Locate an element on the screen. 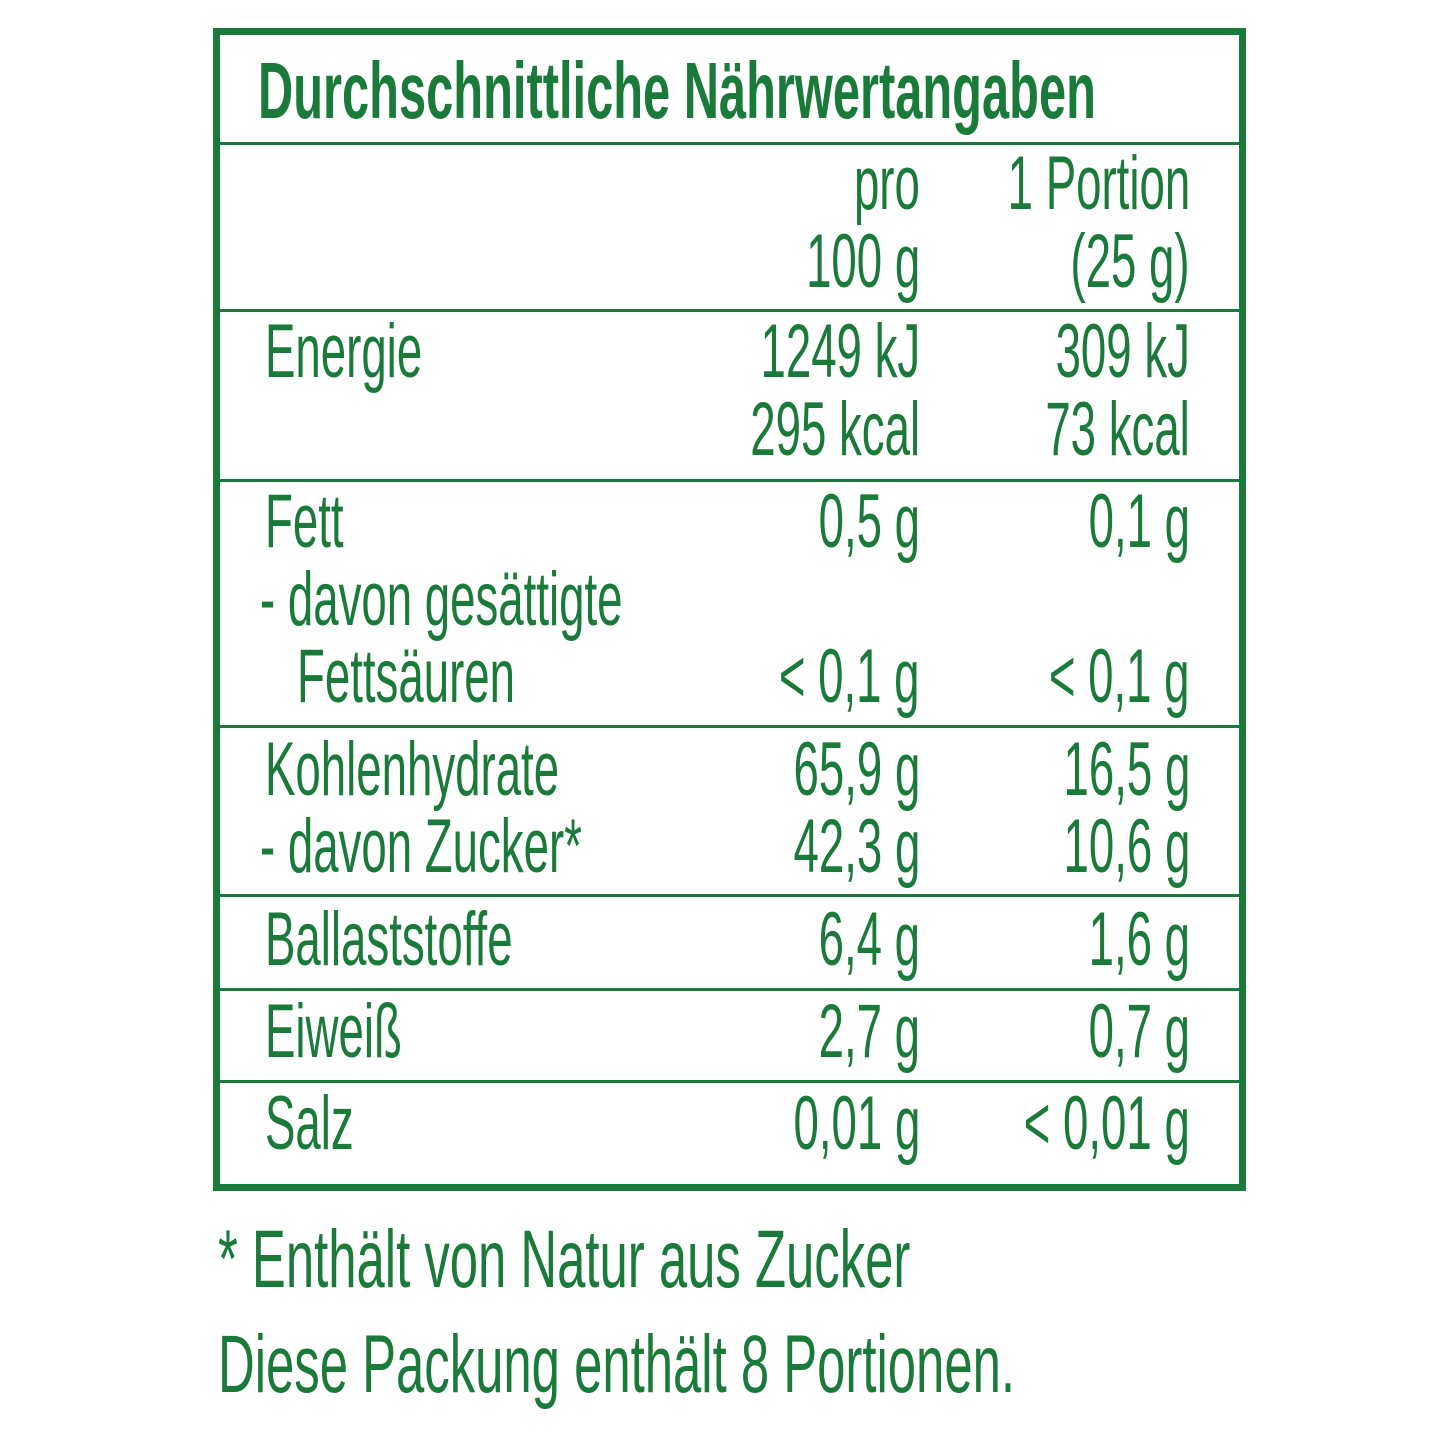 The width and height of the screenshot is (1445, 1445). eiweiss-portion: 0,7 g is located at coordinates (1139, 1031).